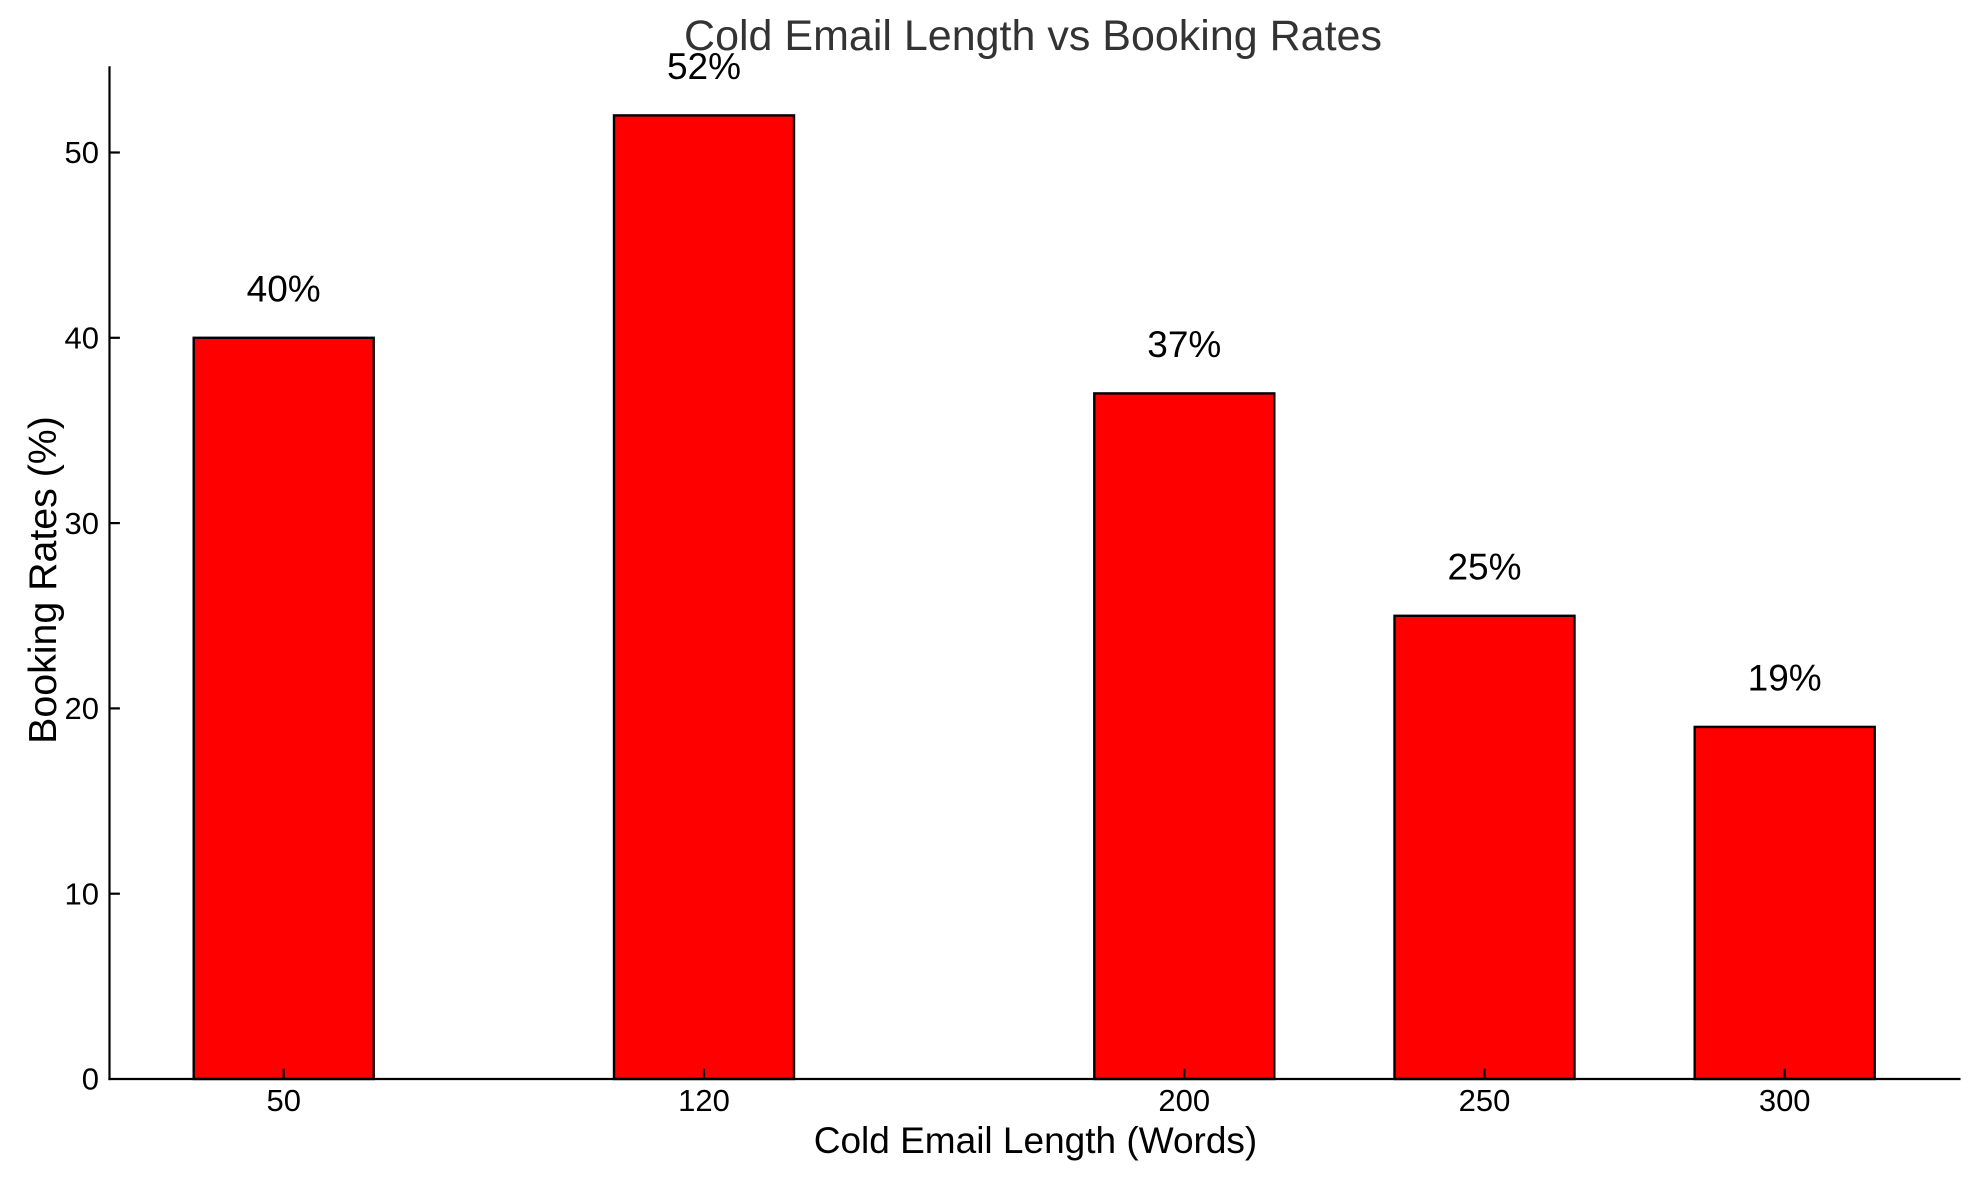  What do you see at coordinates (1036, 1140) in the screenshot?
I see `svg-text: Cold Email Length (Words)` at bounding box center [1036, 1140].